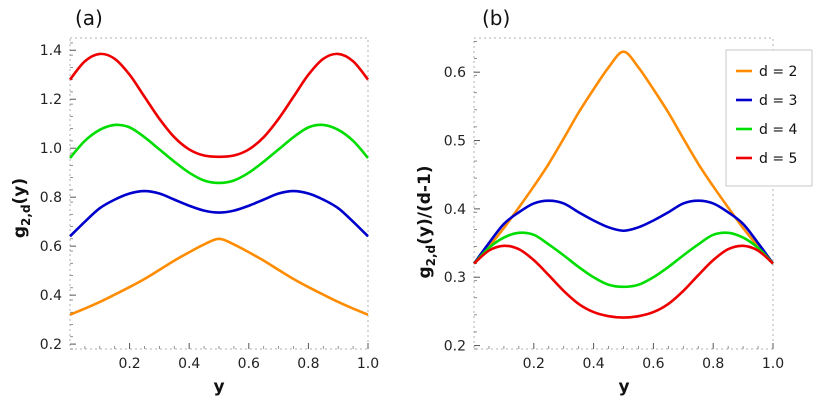 The image size is (830, 400). What do you see at coordinates (308, 364) in the screenshot?
I see `panel-a-x-tick-label: 0.8` at bounding box center [308, 364].